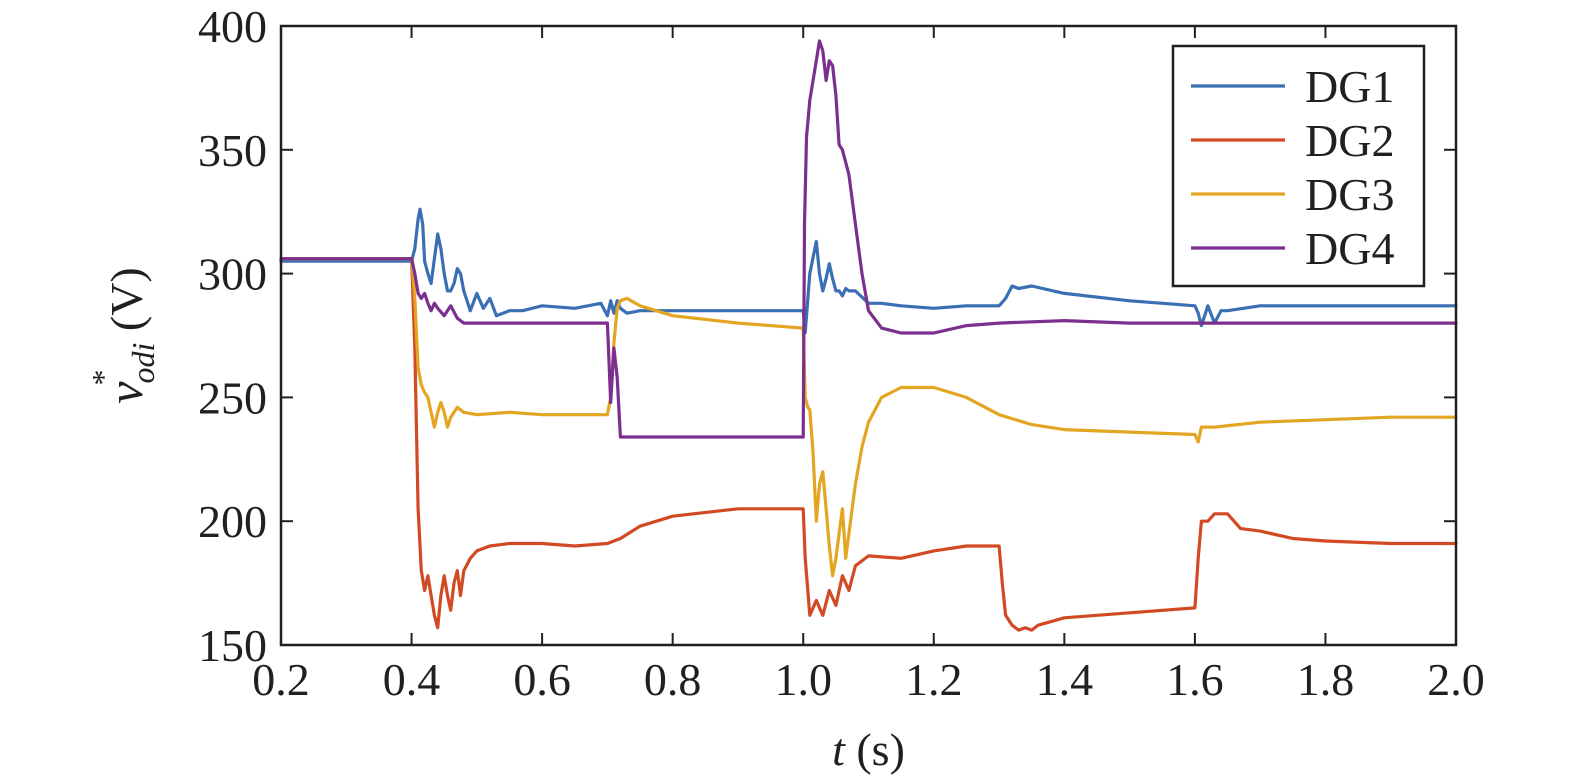 The image size is (1575, 783). I want to click on y-tick-label: 300, so click(232, 274).